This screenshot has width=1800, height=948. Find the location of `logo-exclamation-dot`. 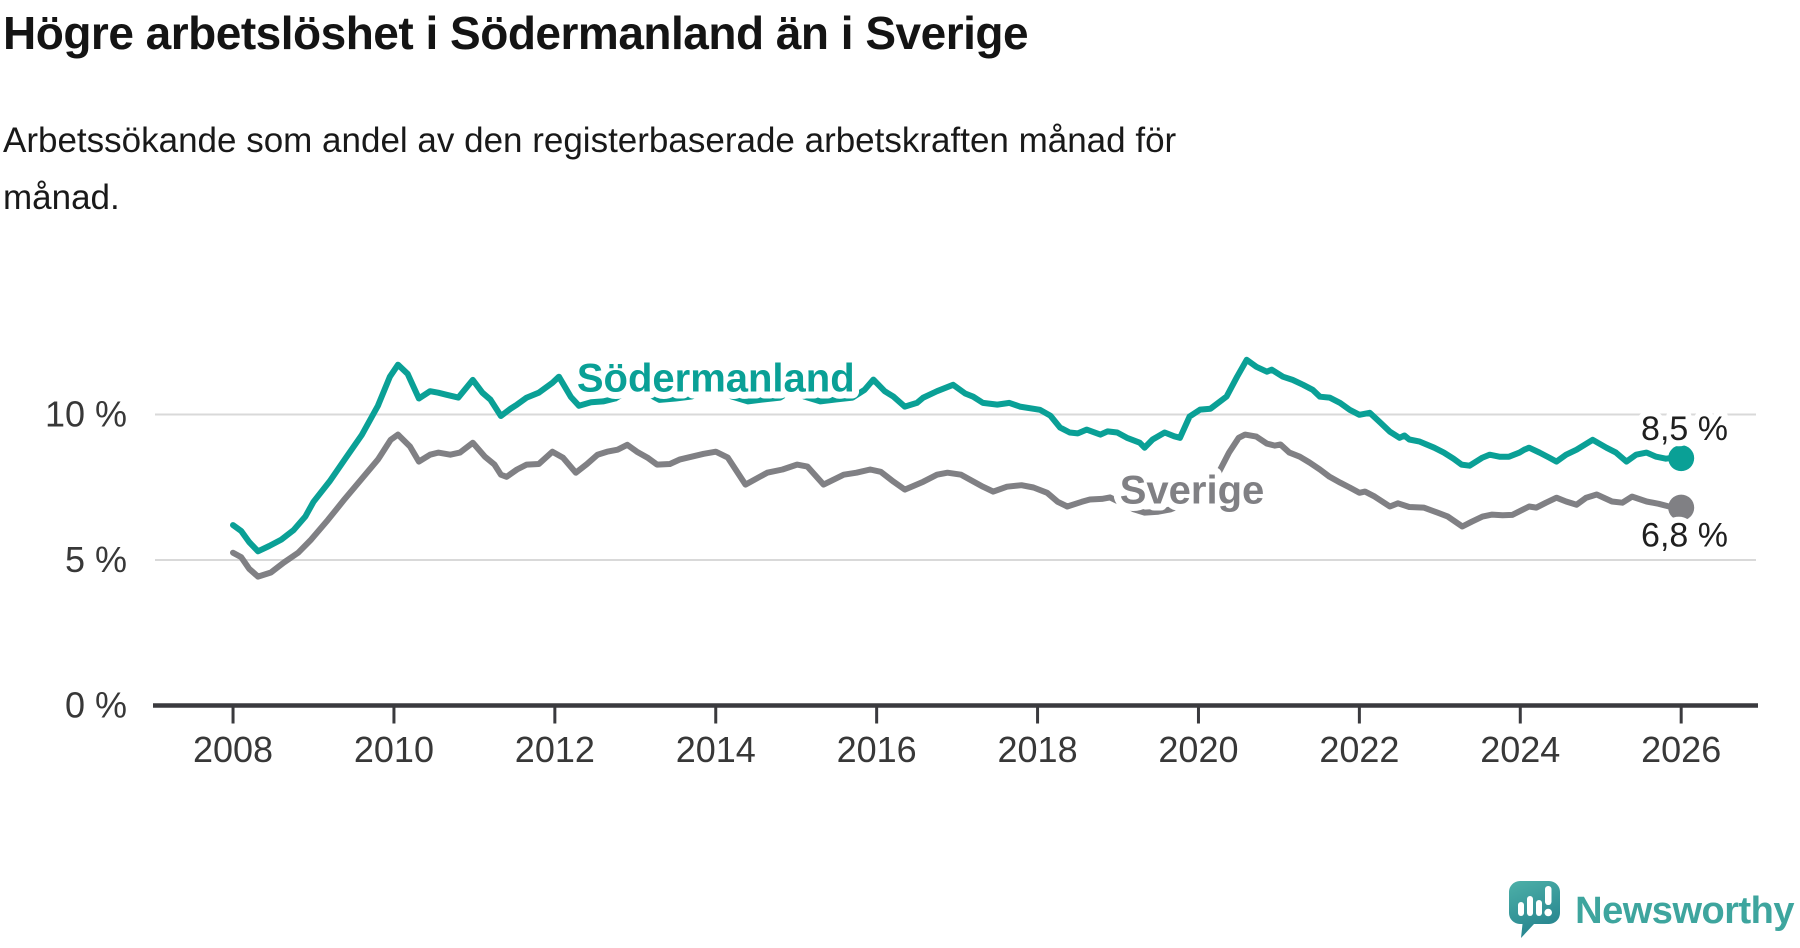

logo-exclamation-dot is located at coordinates (1548, 912).